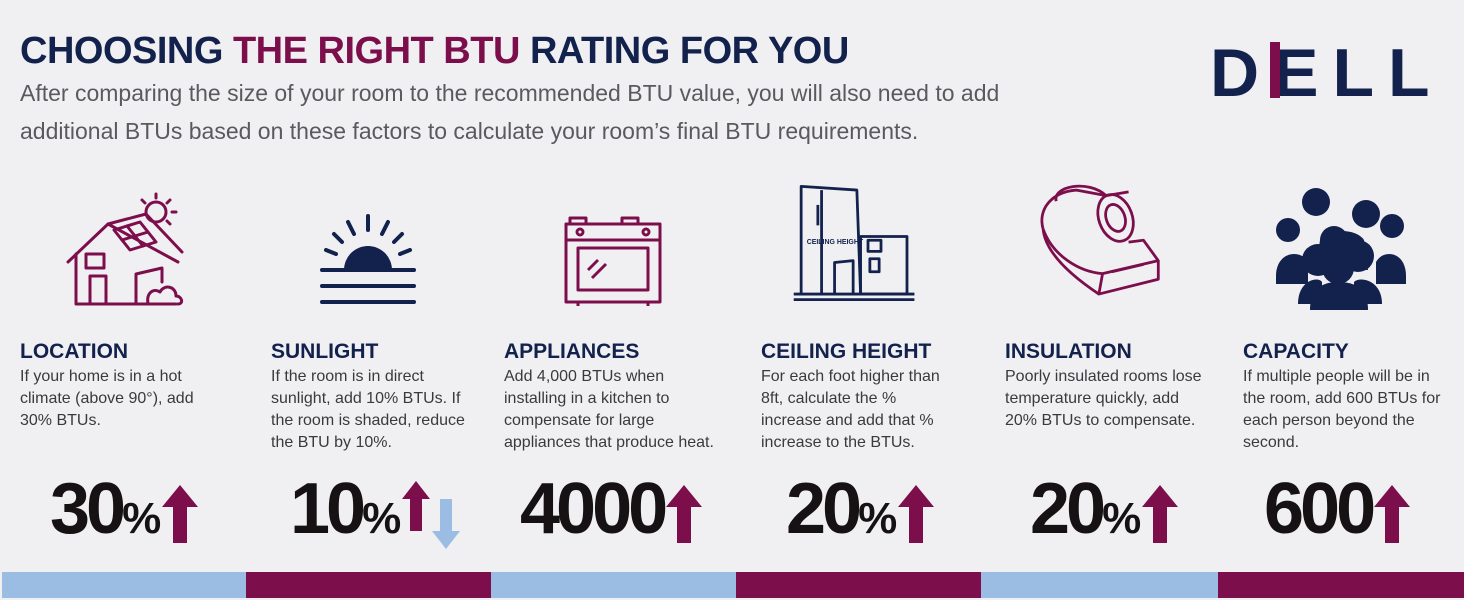 Image resolution: width=1464 pixels, height=600 pixels. I want to click on appliances-stat-value: 4000, so click(594, 514).